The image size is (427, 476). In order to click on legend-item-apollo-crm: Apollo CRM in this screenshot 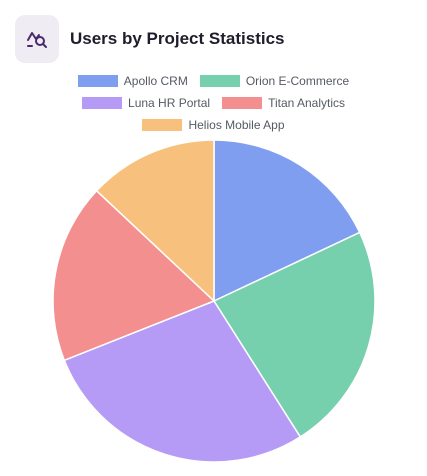, I will do `click(132, 81)`.